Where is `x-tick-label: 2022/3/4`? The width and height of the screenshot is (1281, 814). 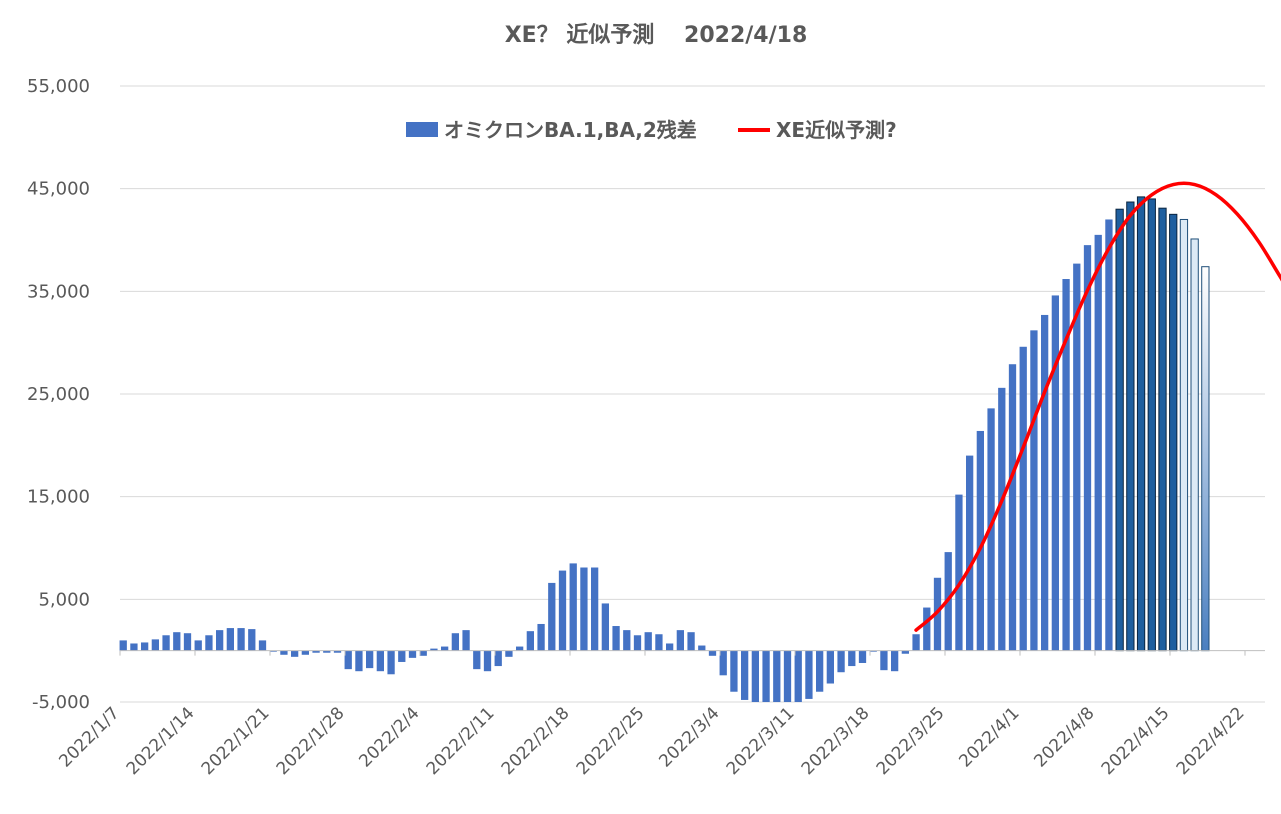 x-tick-label: 2022/3/4 is located at coordinates (689, 737).